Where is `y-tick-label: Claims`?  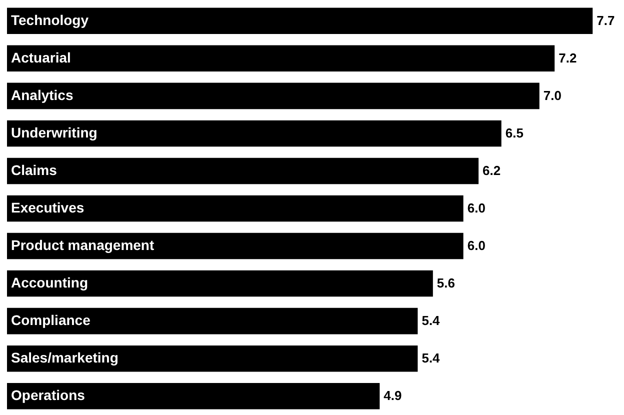 y-tick-label: Claims is located at coordinates (34, 170).